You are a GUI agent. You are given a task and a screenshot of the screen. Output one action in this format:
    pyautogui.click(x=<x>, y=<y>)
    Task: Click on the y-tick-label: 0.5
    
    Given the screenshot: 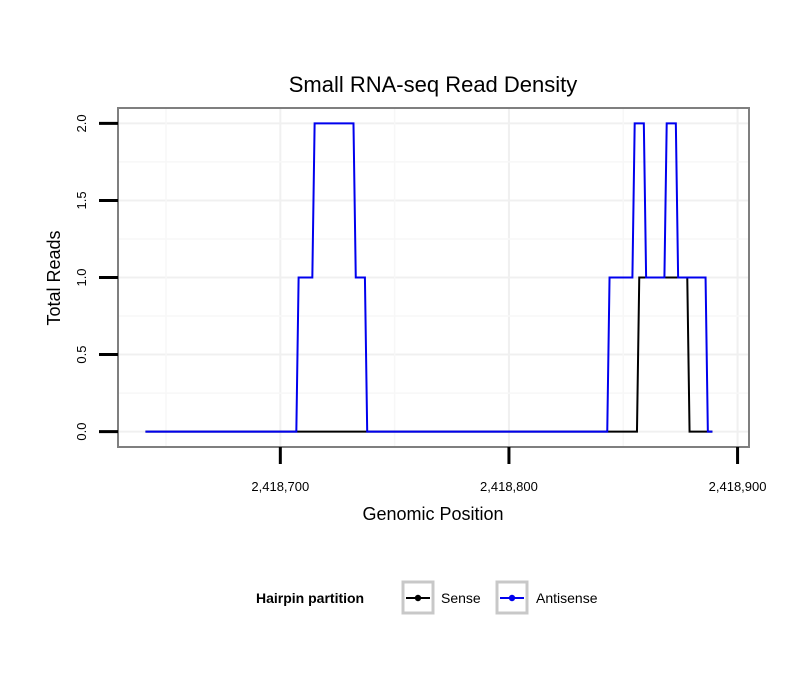 What is the action you would take?
    pyautogui.click(x=81, y=355)
    